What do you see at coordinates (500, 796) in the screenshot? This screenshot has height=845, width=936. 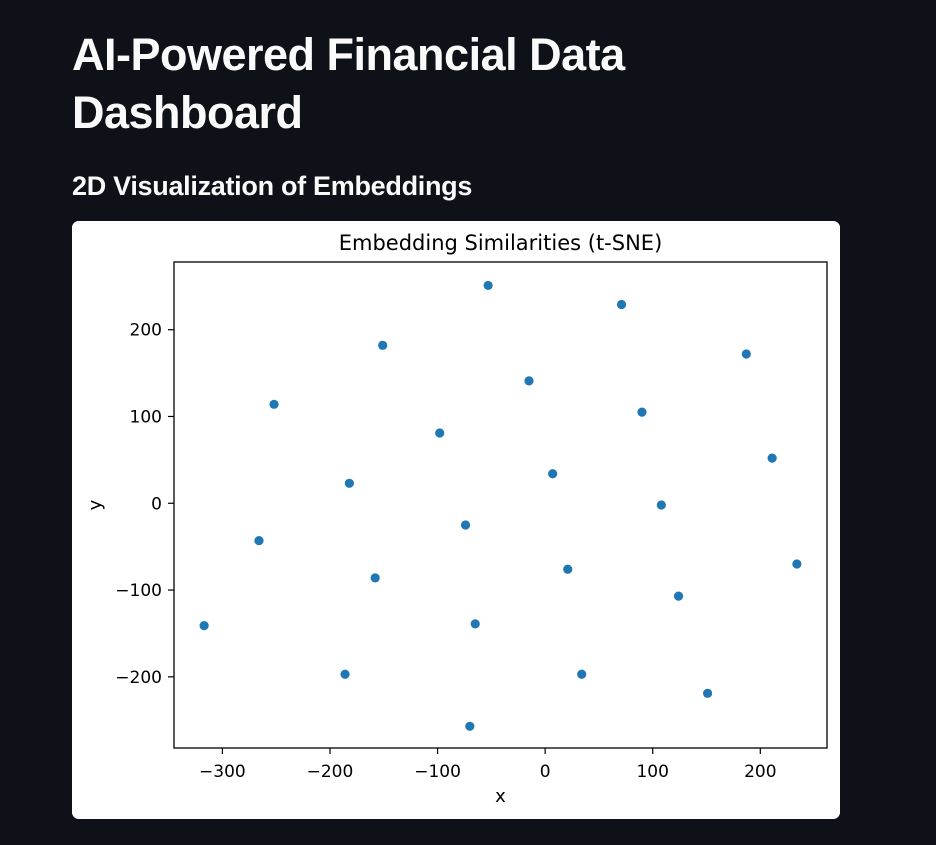 I see `x-axis-label: x` at bounding box center [500, 796].